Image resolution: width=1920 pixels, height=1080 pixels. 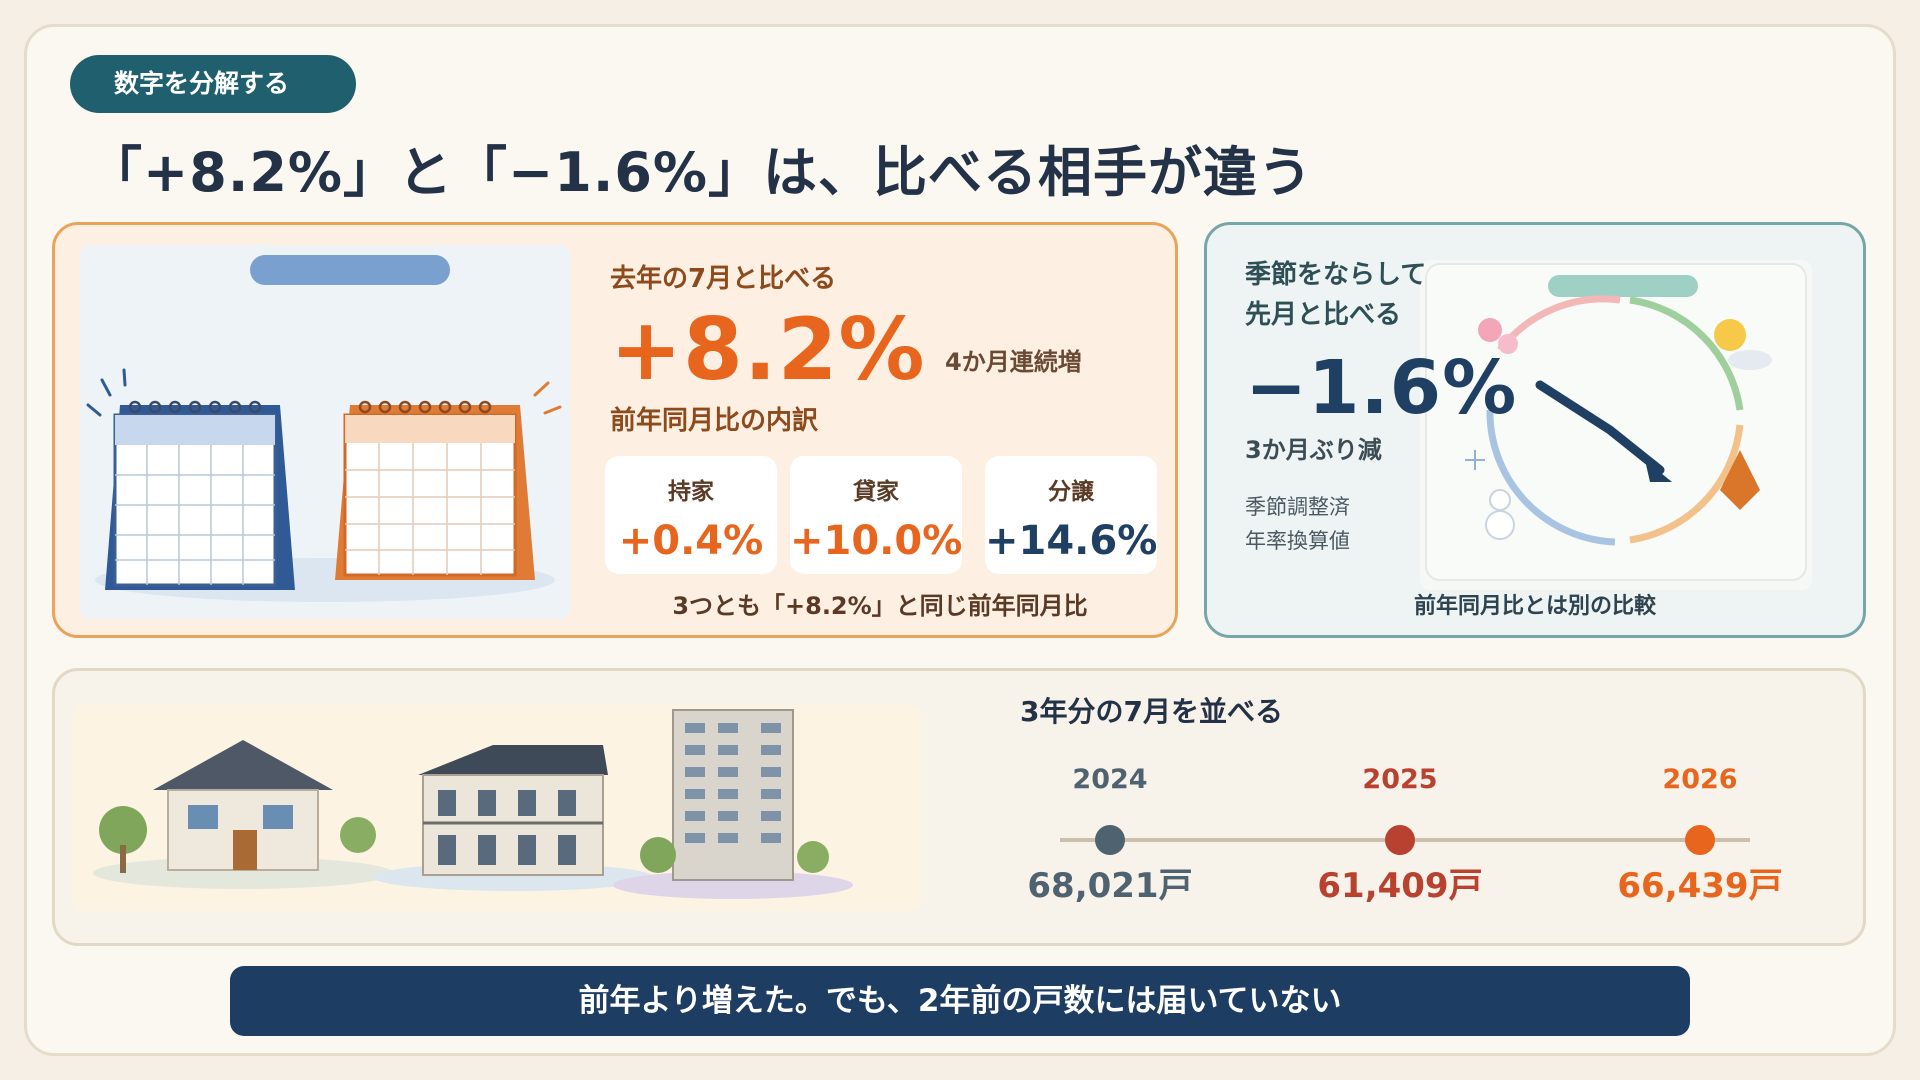 What do you see at coordinates (1297, 507) in the screenshot?
I see `adjustment-line1: 季節調整済` at bounding box center [1297, 507].